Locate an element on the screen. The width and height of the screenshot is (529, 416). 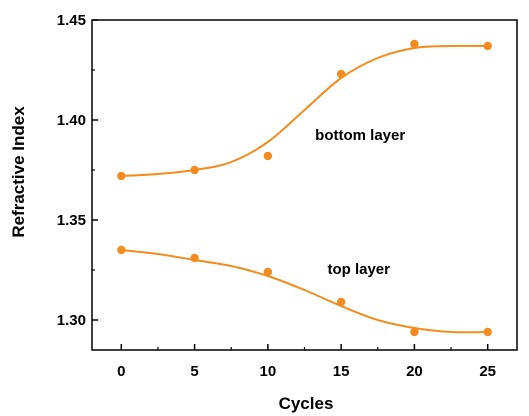
annotation-1: top layer is located at coordinates (358, 269).